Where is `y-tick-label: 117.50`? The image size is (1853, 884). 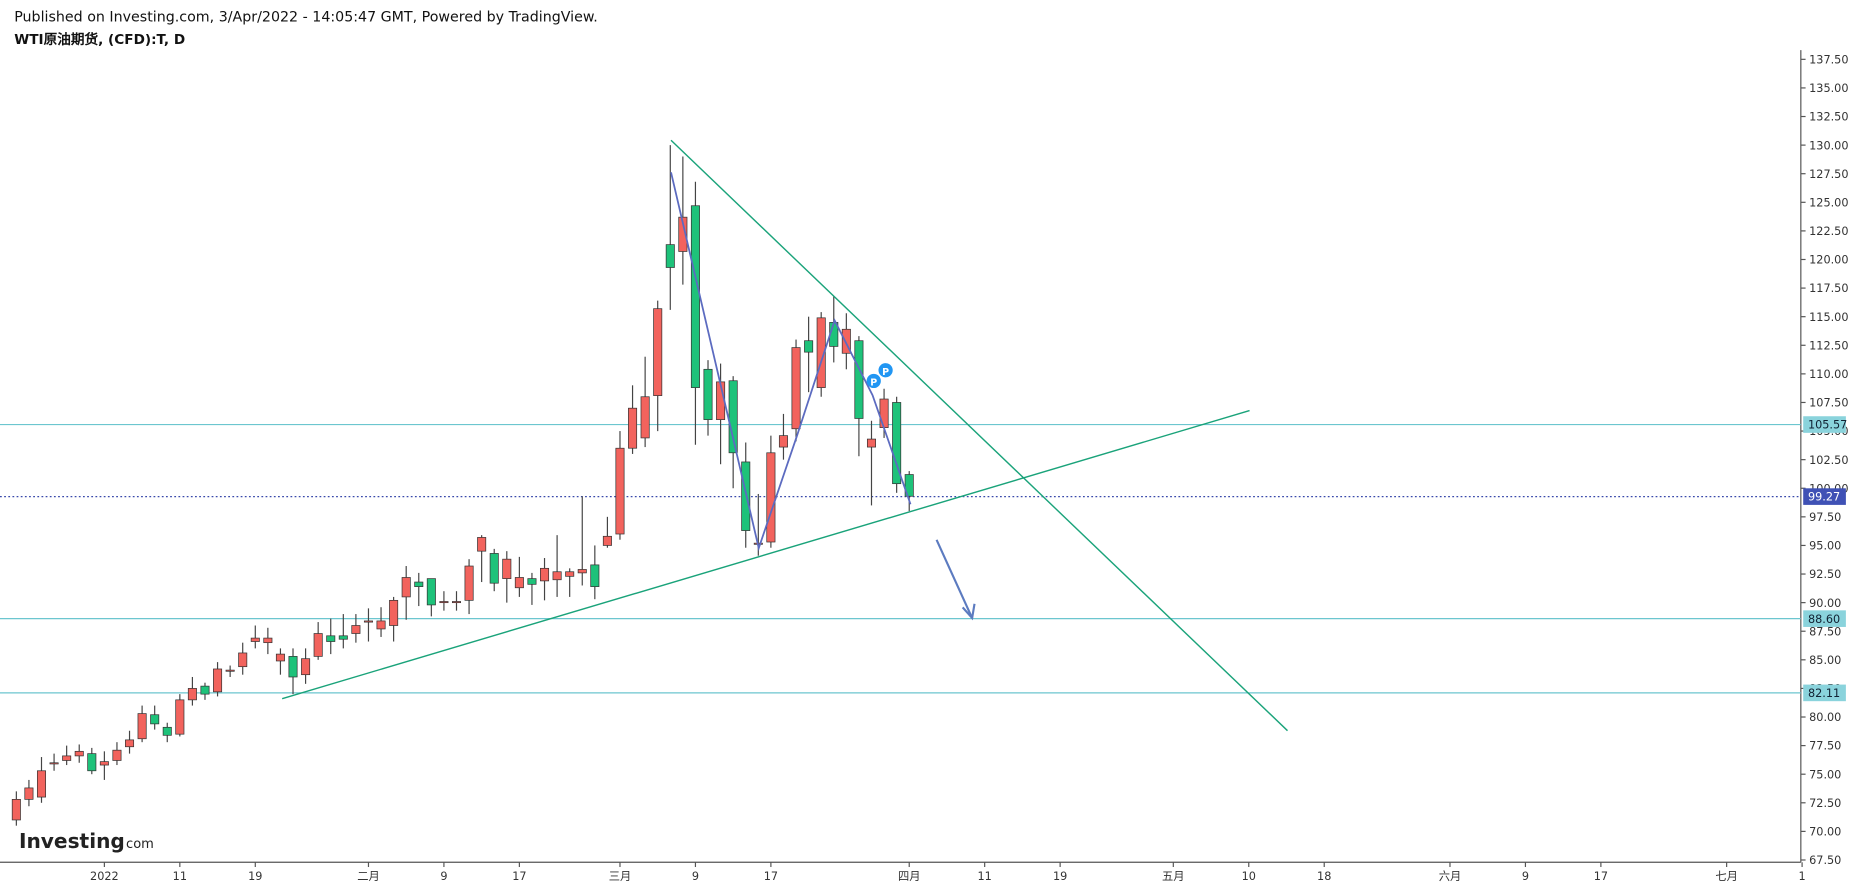
y-tick-label: 117.50 is located at coordinates (1828, 288).